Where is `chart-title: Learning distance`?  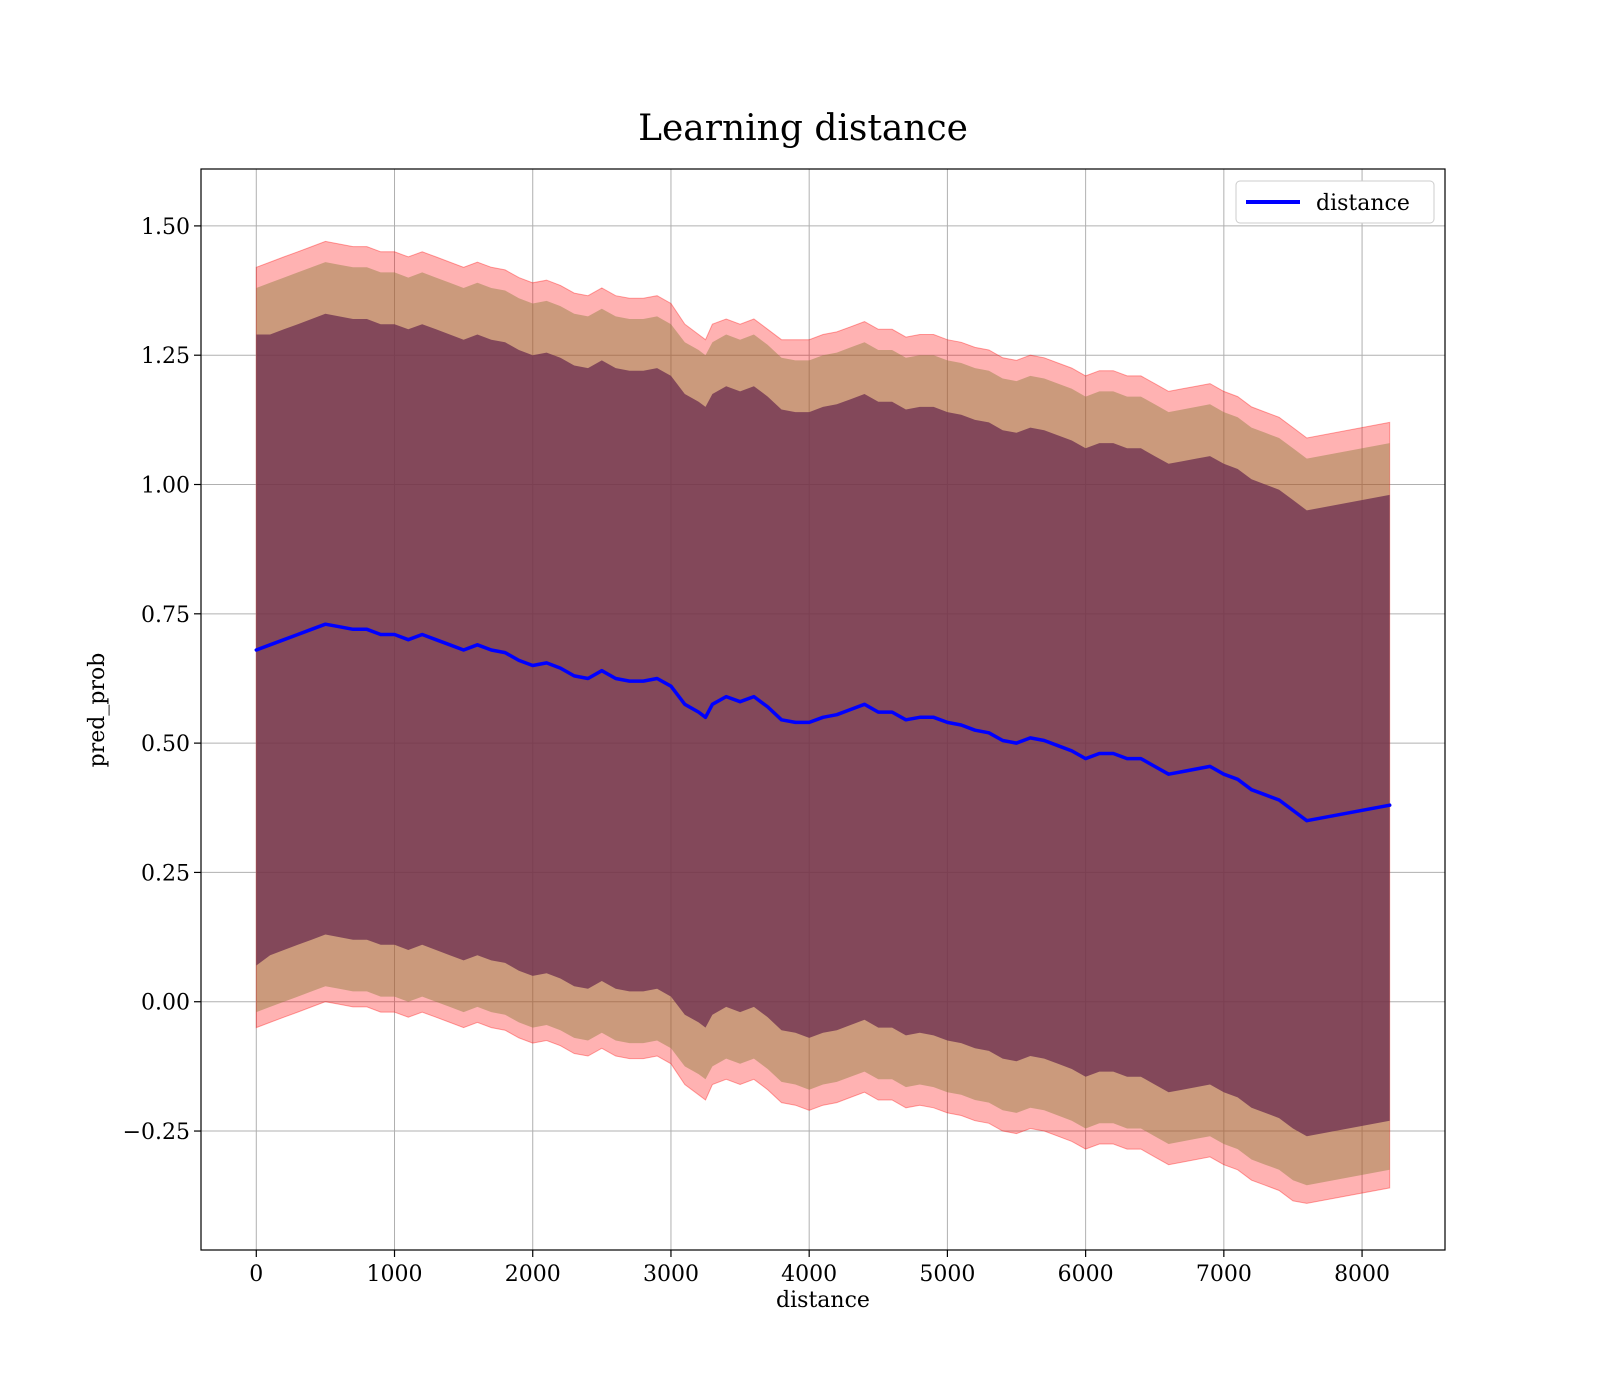 chart-title: Learning distance is located at coordinates (803, 128).